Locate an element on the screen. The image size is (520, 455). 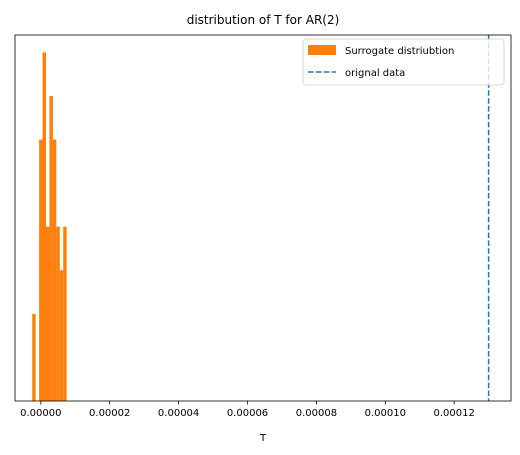
legend-label: Surrogate distriubtion is located at coordinates (399, 51).